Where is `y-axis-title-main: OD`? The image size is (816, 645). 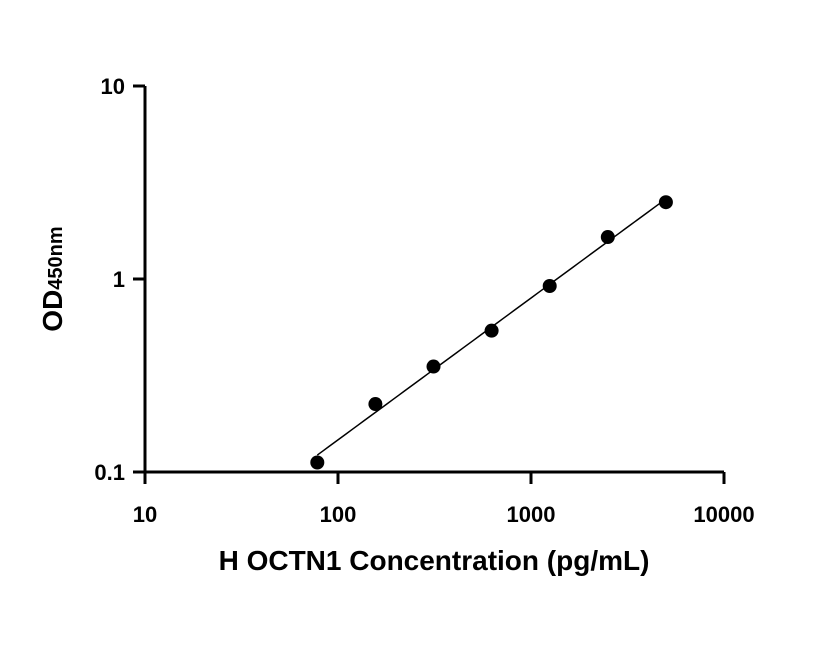
y-axis-title-main: OD is located at coordinates (52, 311).